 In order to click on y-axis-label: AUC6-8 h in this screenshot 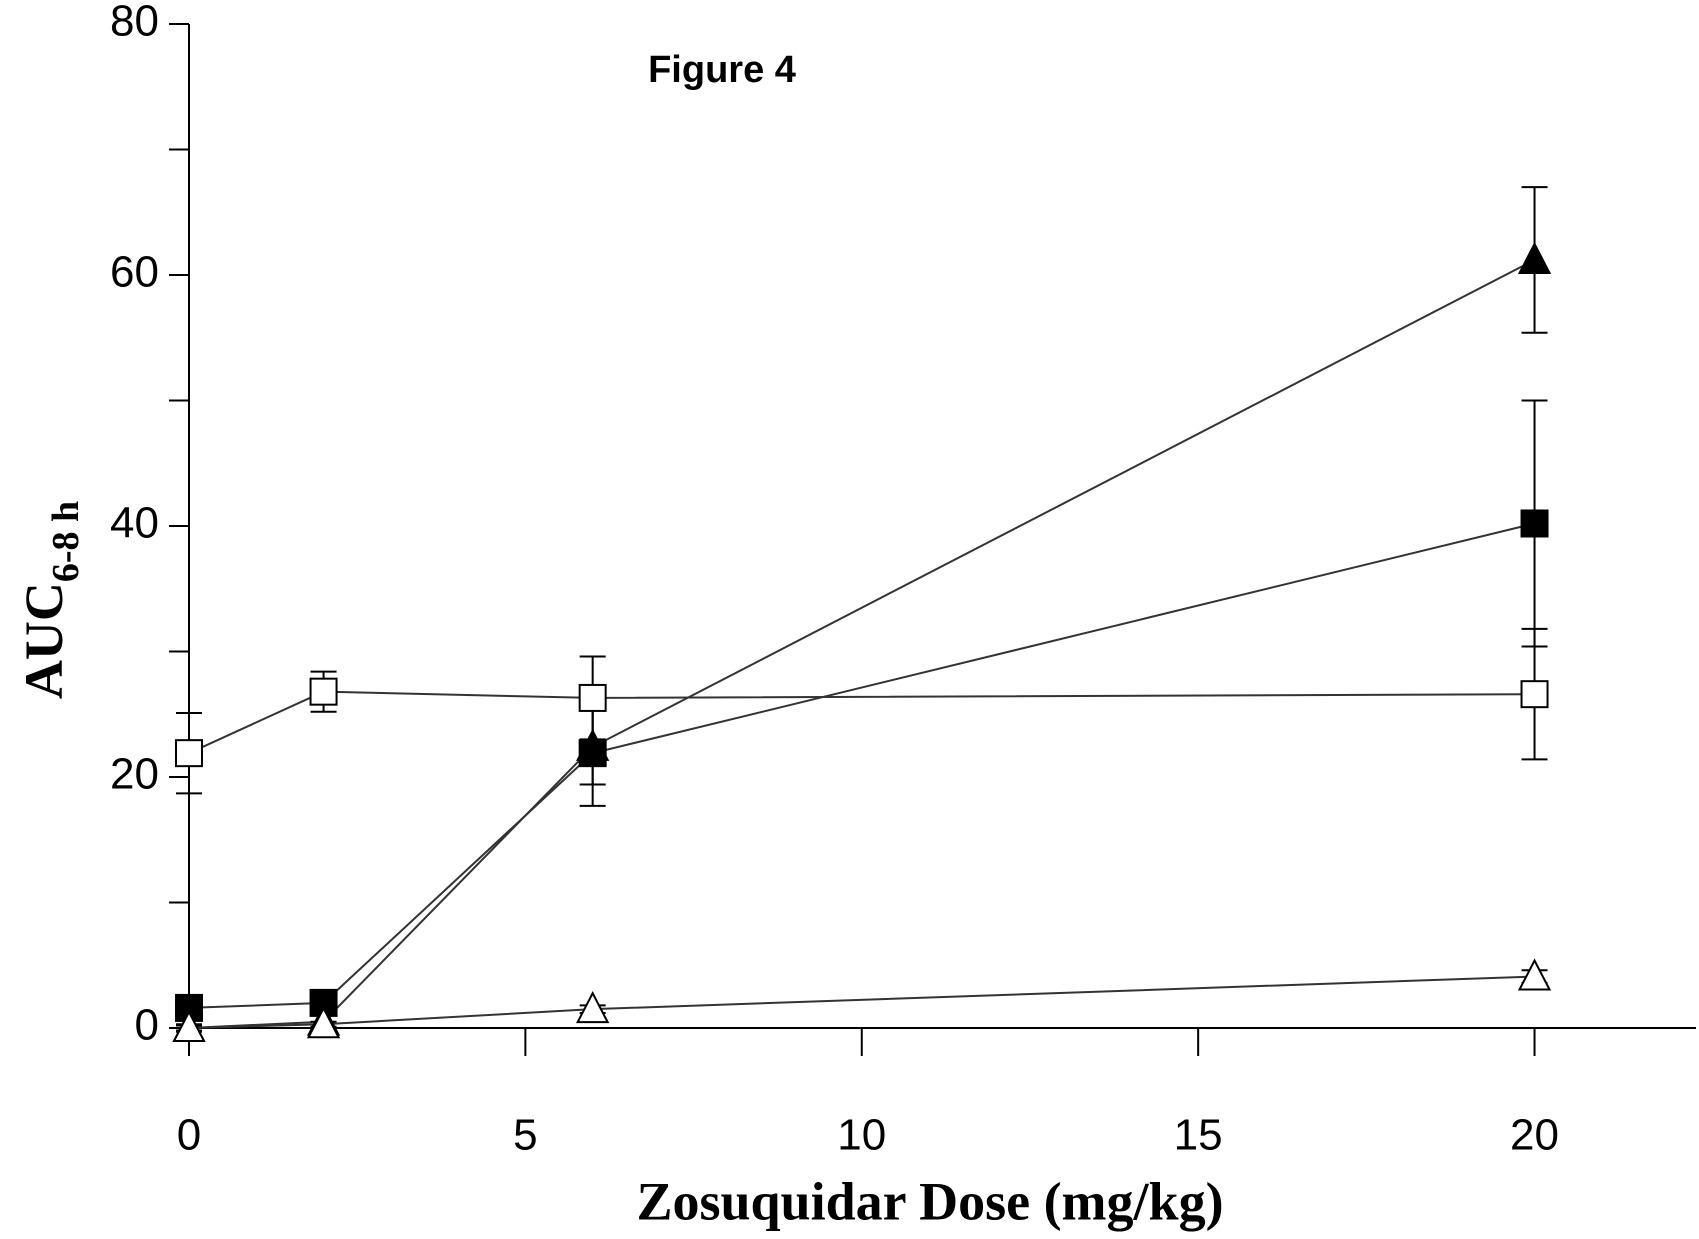, I will do `click(50, 600)`.